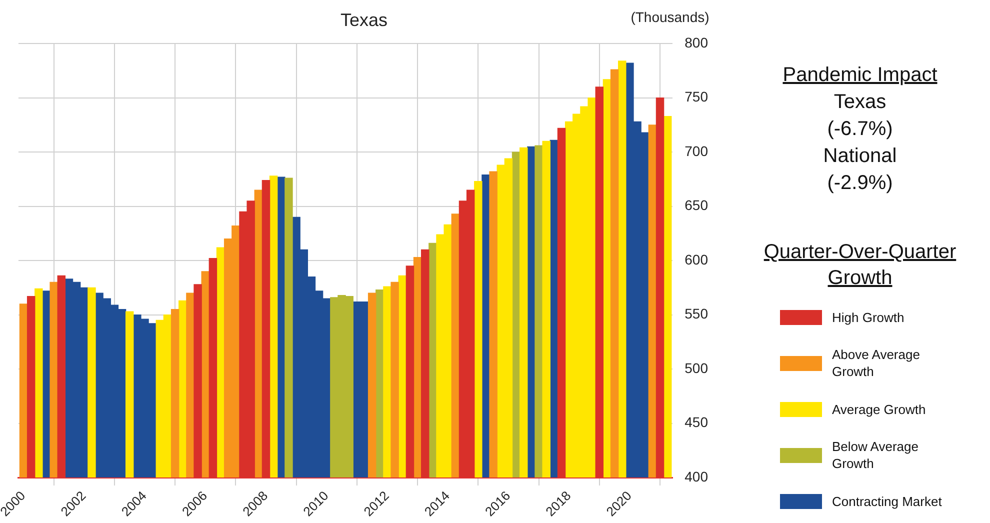 Image resolution: width=990 pixels, height=523 pixels. What do you see at coordinates (696, 205) in the screenshot?
I see `y-tick-label: 650` at bounding box center [696, 205].